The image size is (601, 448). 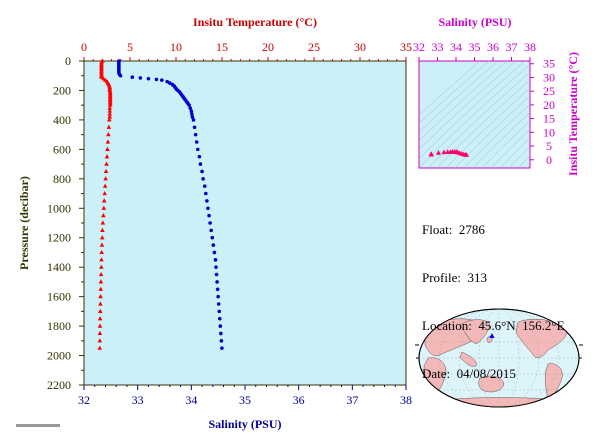 I want to click on map-tick-marks, so click(x=499, y=351).